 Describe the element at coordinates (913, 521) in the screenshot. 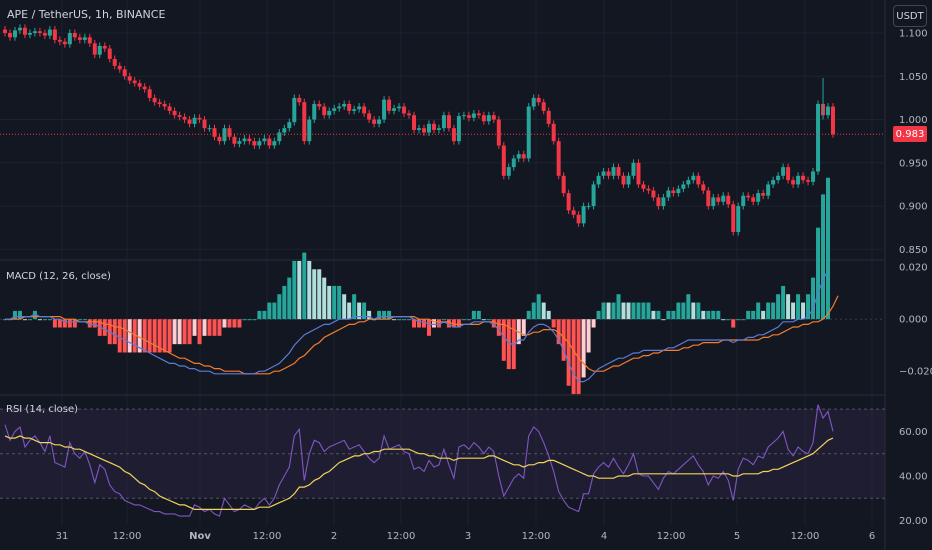

I see `rsi-tick-label: 20.00` at that location.